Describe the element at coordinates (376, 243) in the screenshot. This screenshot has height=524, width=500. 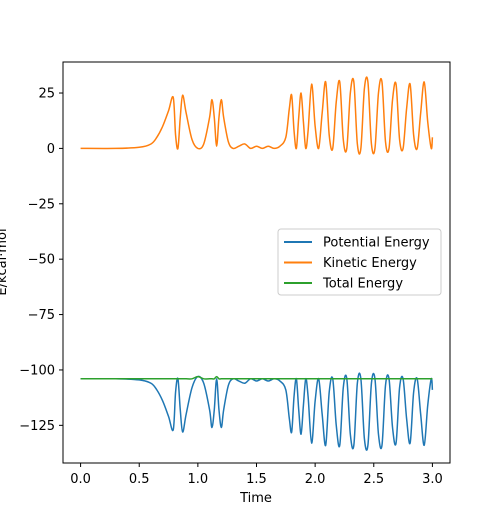
I see `legend-label-1: Potential Energy` at that location.